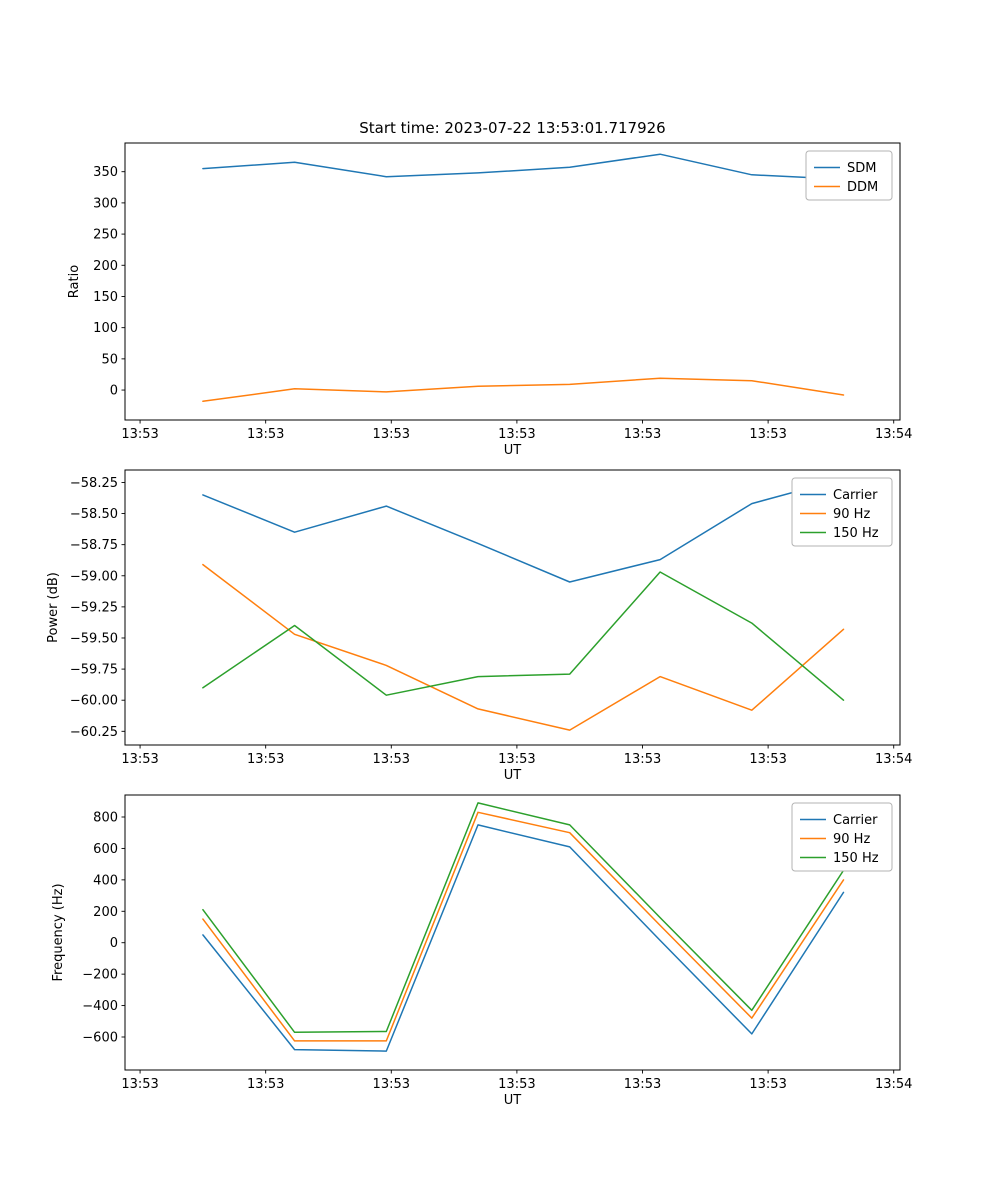 This screenshot has width=1000, height=1200. Describe the element at coordinates (94, 701) in the screenshot. I see `y-tick-label: −60.00` at that location.